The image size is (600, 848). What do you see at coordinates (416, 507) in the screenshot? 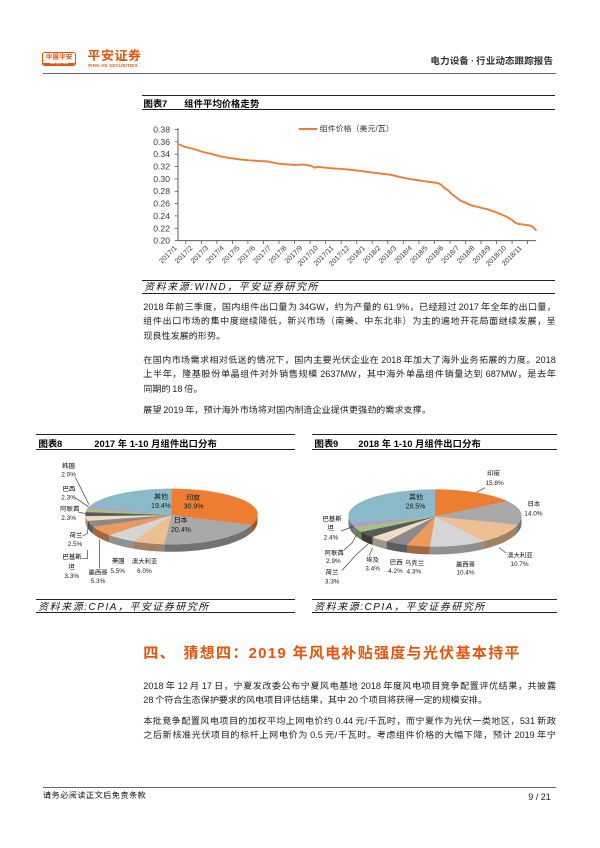
I see `svg-text: 28.5%` at bounding box center [416, 507].